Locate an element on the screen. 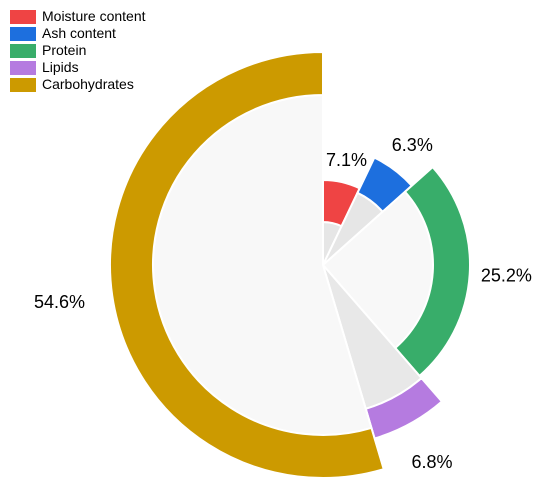 Image resolution: width=550 pixels, height=482 pixels. value-label: 6.3% is located at coordinates (412, 145).